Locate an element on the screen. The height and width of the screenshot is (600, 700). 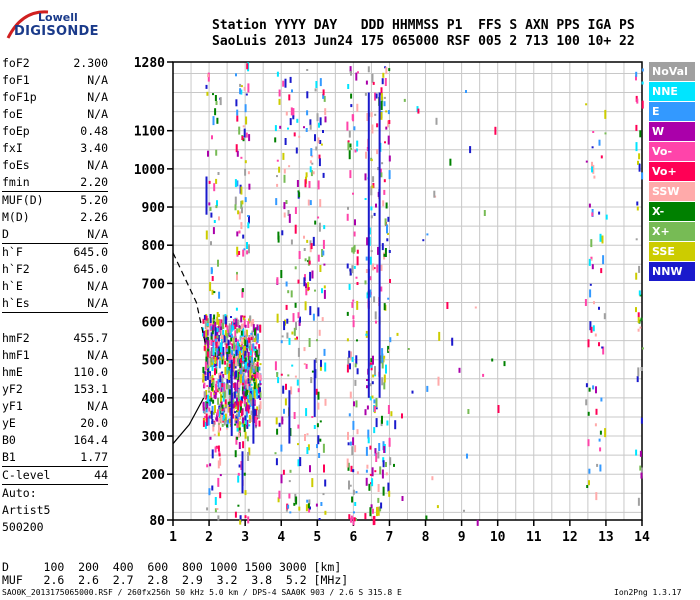
param-fof1: foF1 N/A is located at coordinates (55, 80).